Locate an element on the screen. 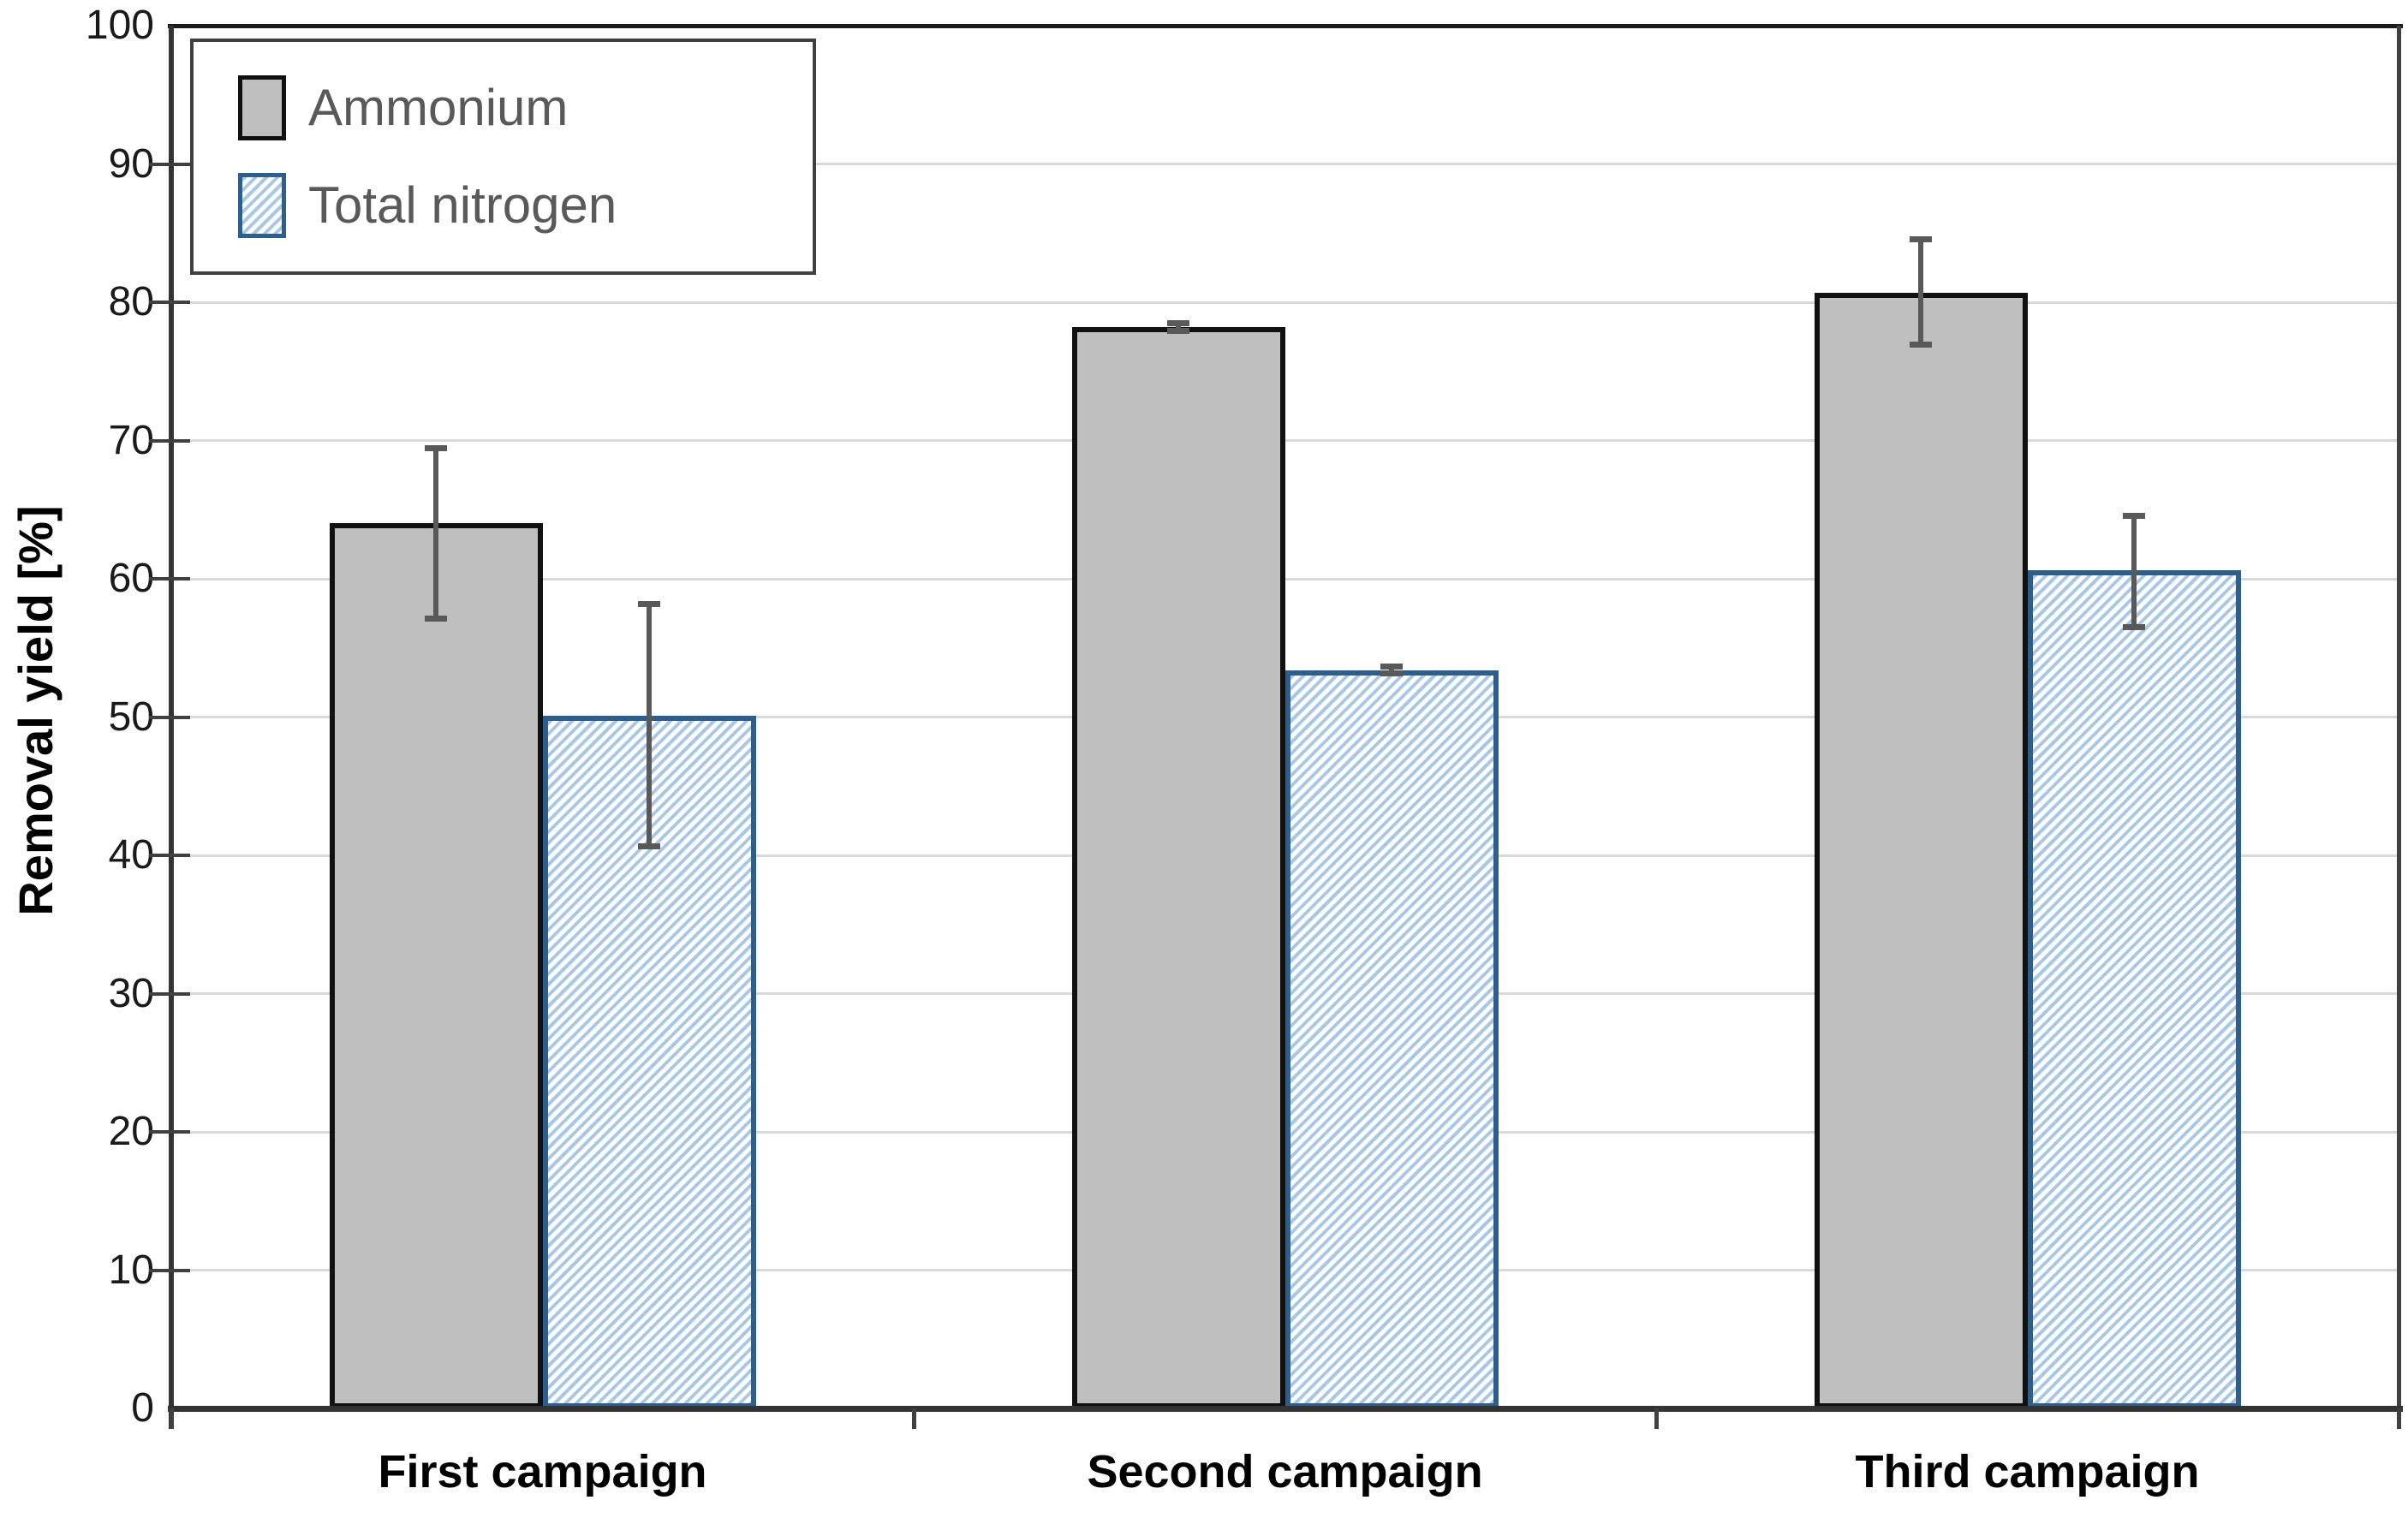 The image size is (2408, 1518). y-tick-label: 0 is located at coordinates (142, 1408).